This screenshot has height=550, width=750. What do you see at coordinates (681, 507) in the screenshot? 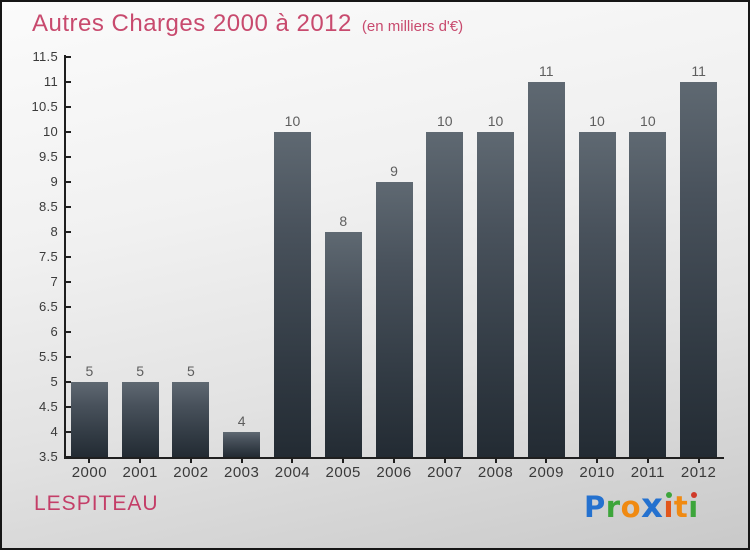
I see `logo-letter-t: t` at bounding box center [681, 507].